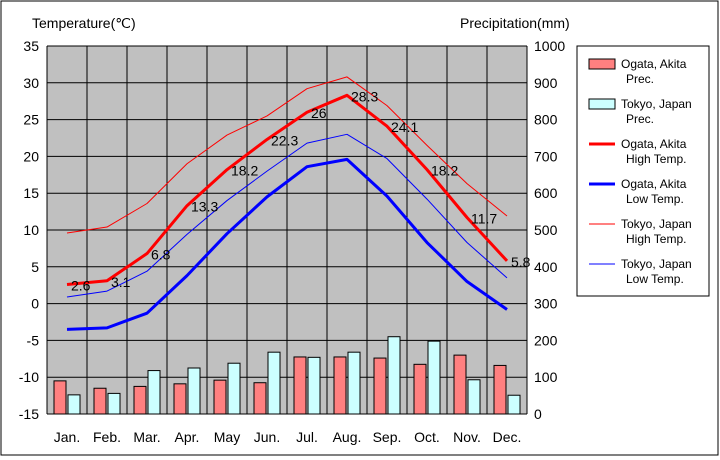 This screenshot has height=460, width=720. What do you see at coordinates (546, 377) in the screenshot?
I see `right-tick-label: 100` at bounding box center [546, 377].